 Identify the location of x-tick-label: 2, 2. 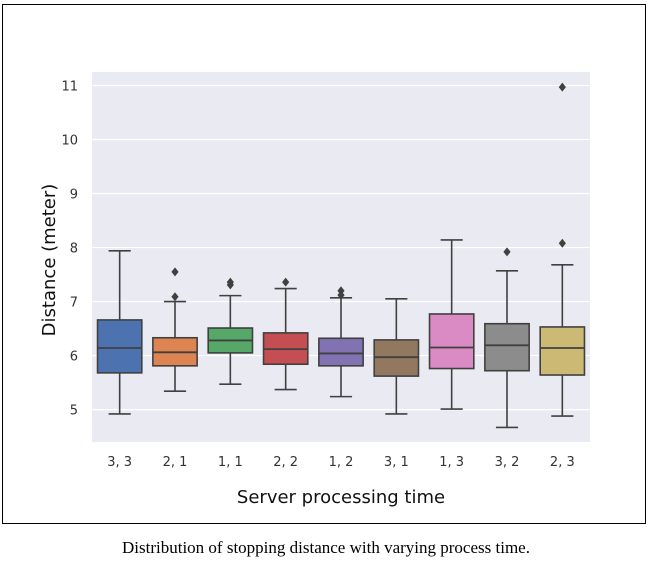
(285, 462).